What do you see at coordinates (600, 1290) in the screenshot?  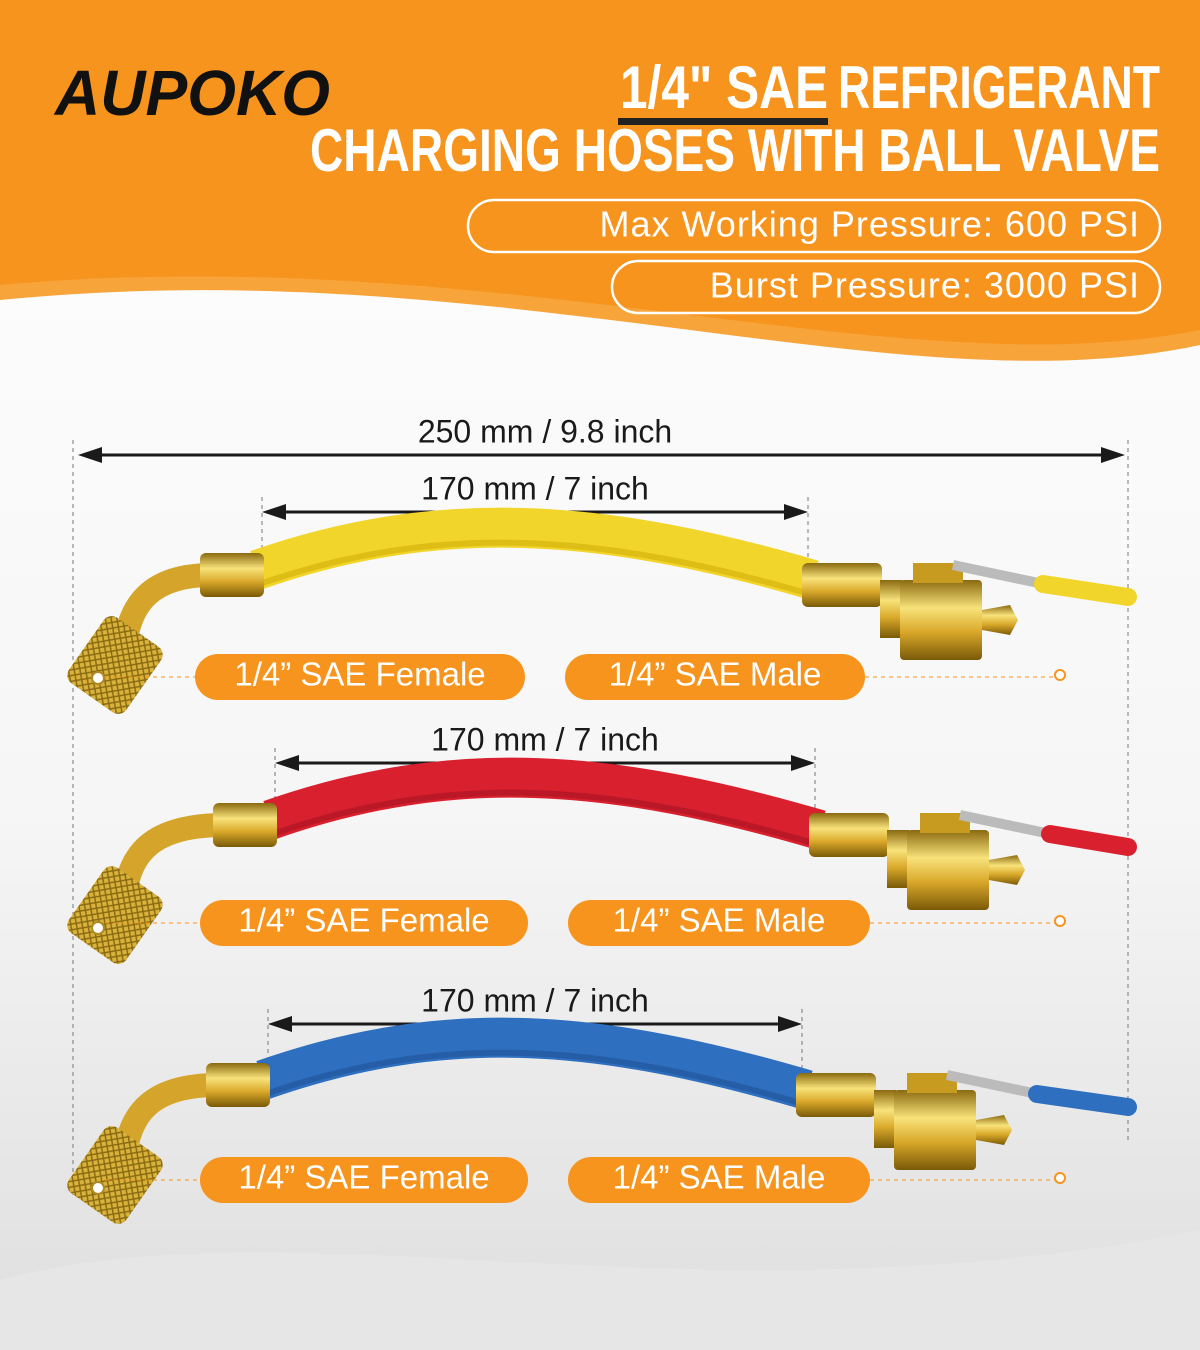 I see `swoosh` at bounding box center [600, 1290].